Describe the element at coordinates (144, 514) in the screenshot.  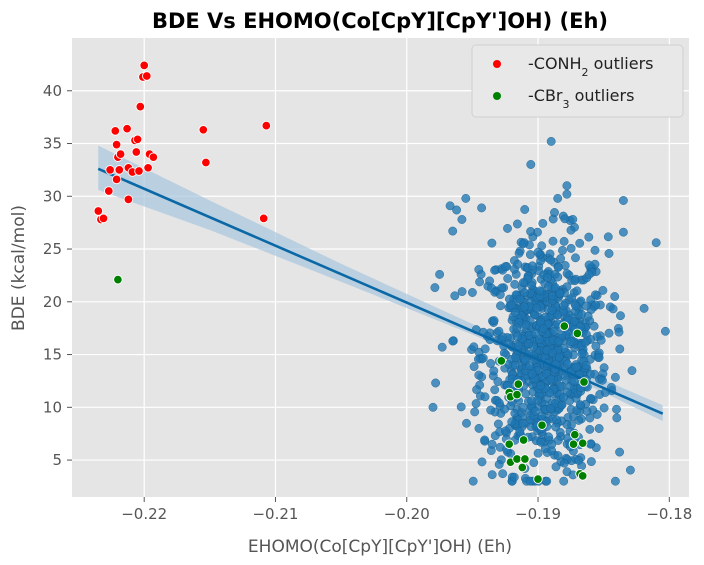
I see `x-tick-label: −0.22` at that location.